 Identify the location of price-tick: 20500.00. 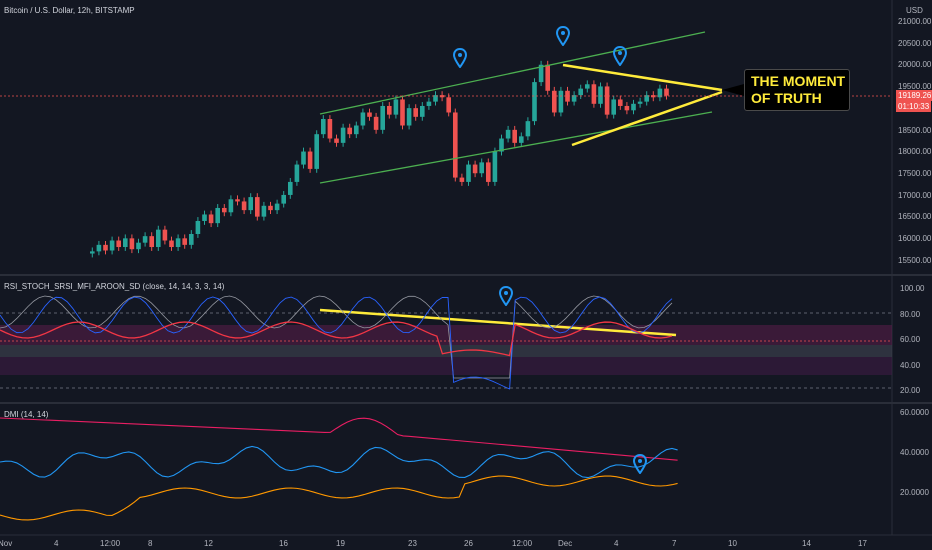
(915, 43).